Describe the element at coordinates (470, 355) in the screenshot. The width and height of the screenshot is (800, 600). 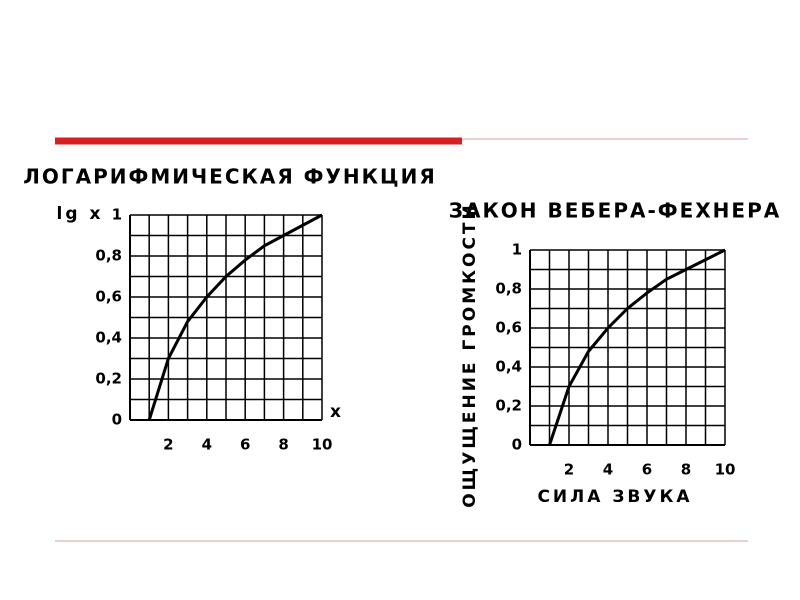
I see `y-axis-label: ОЩУЩЕНИЕ ГРОМКОСТИ` at that location.